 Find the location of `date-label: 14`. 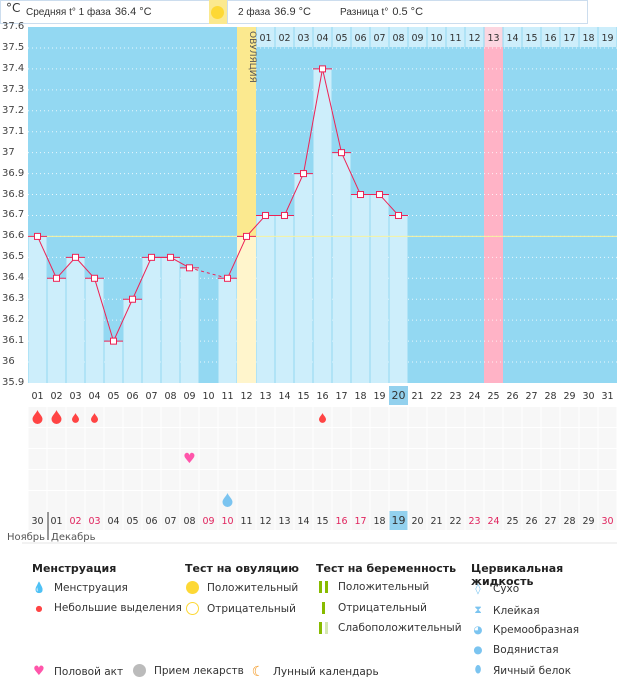

date-label: 14 is located at coordinates (303, 521).